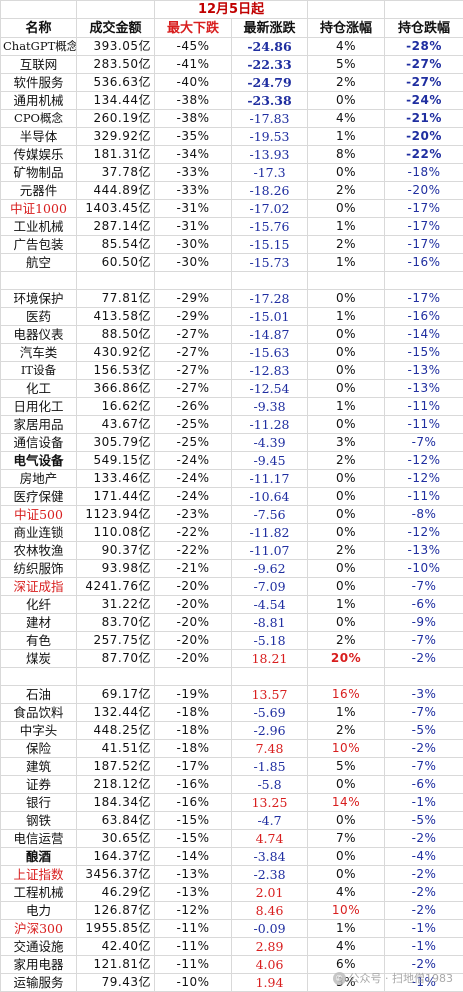  I want to click on volume-cell: 88.50亿, so click(115, 334).